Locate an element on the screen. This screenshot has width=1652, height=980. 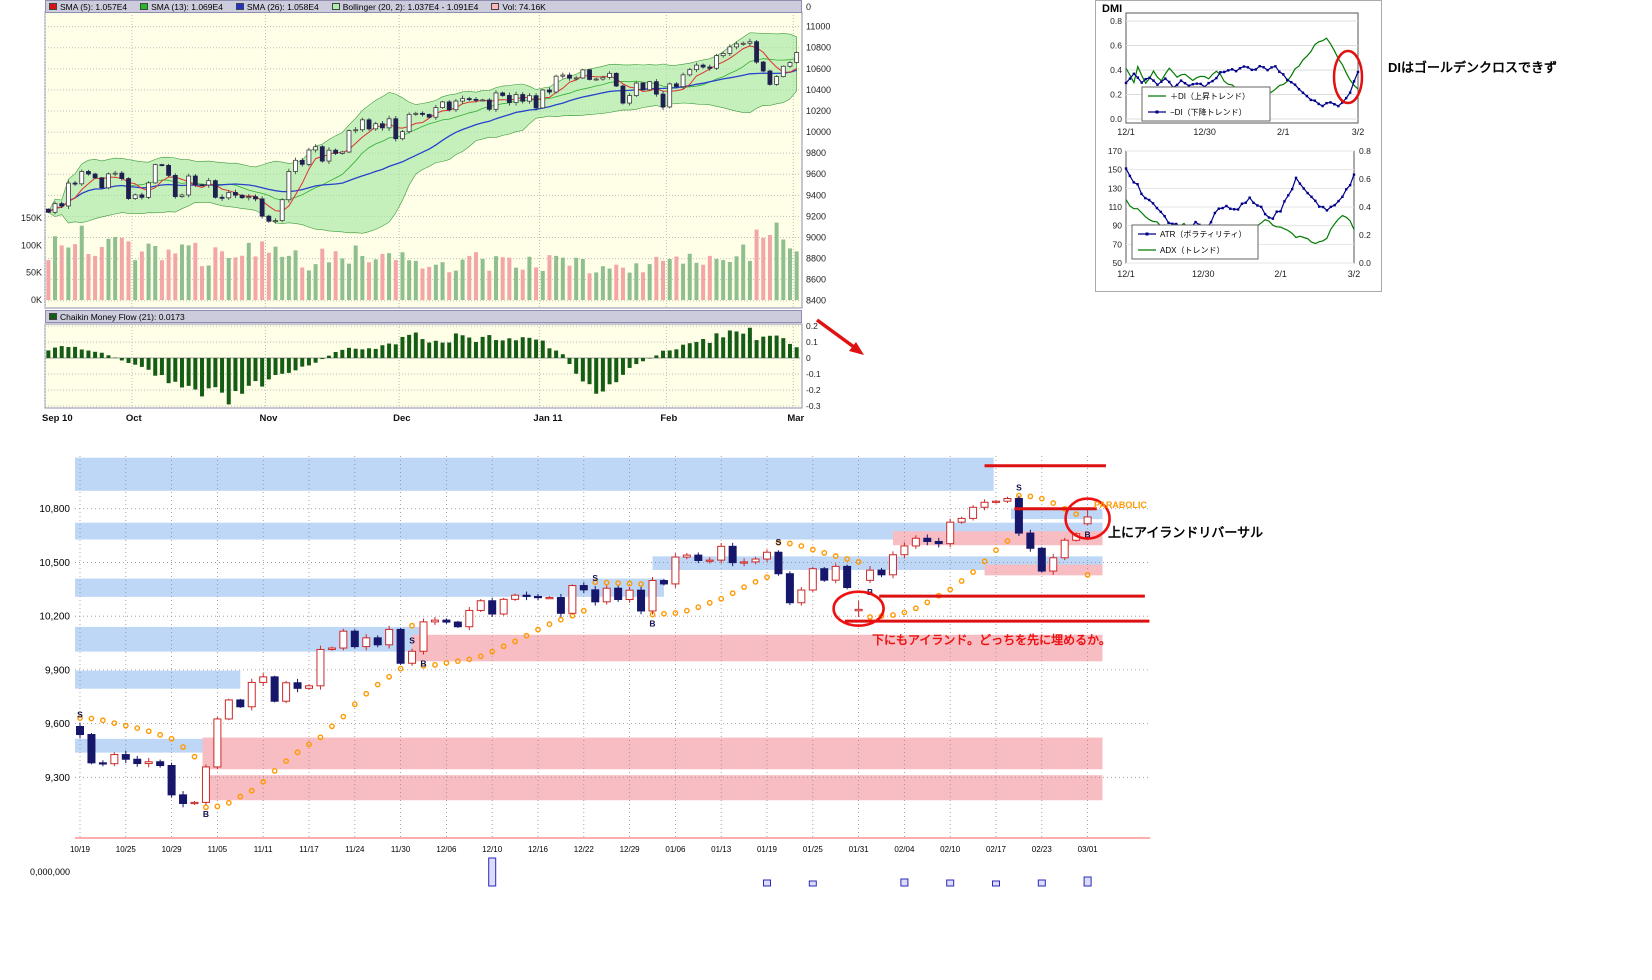
svg-text: 10/25 is located at coordinates (126, 849).